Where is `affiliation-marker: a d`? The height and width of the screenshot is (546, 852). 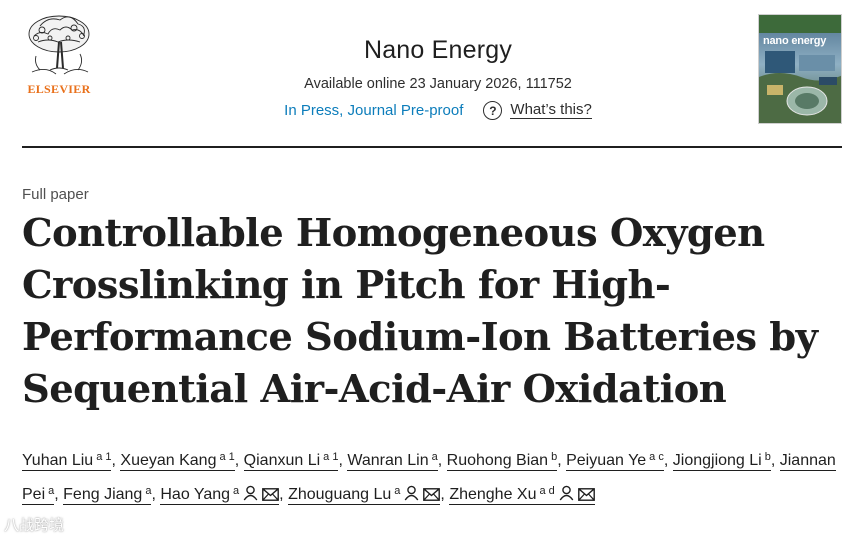
affiliation-marker: a d is located at coordinates (547, 491).